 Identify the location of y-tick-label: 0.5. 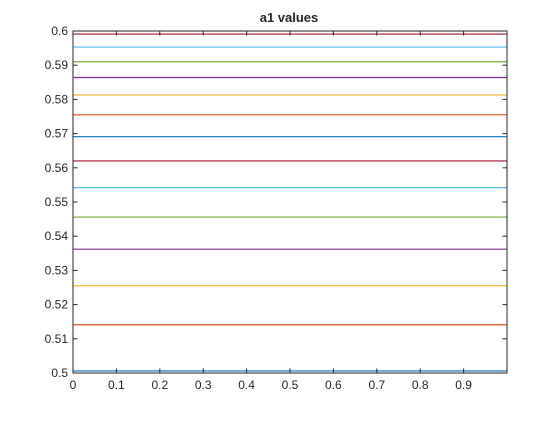
(59, 373).